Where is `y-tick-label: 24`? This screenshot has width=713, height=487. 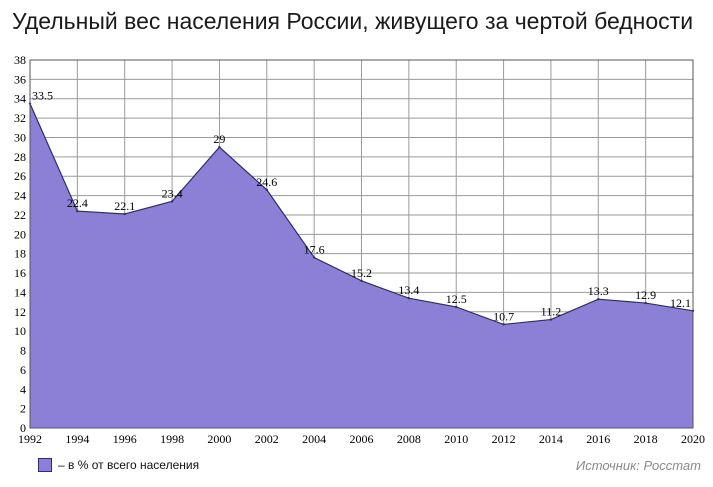 y-tick-label: 24 is located at coordinates (20, 196).